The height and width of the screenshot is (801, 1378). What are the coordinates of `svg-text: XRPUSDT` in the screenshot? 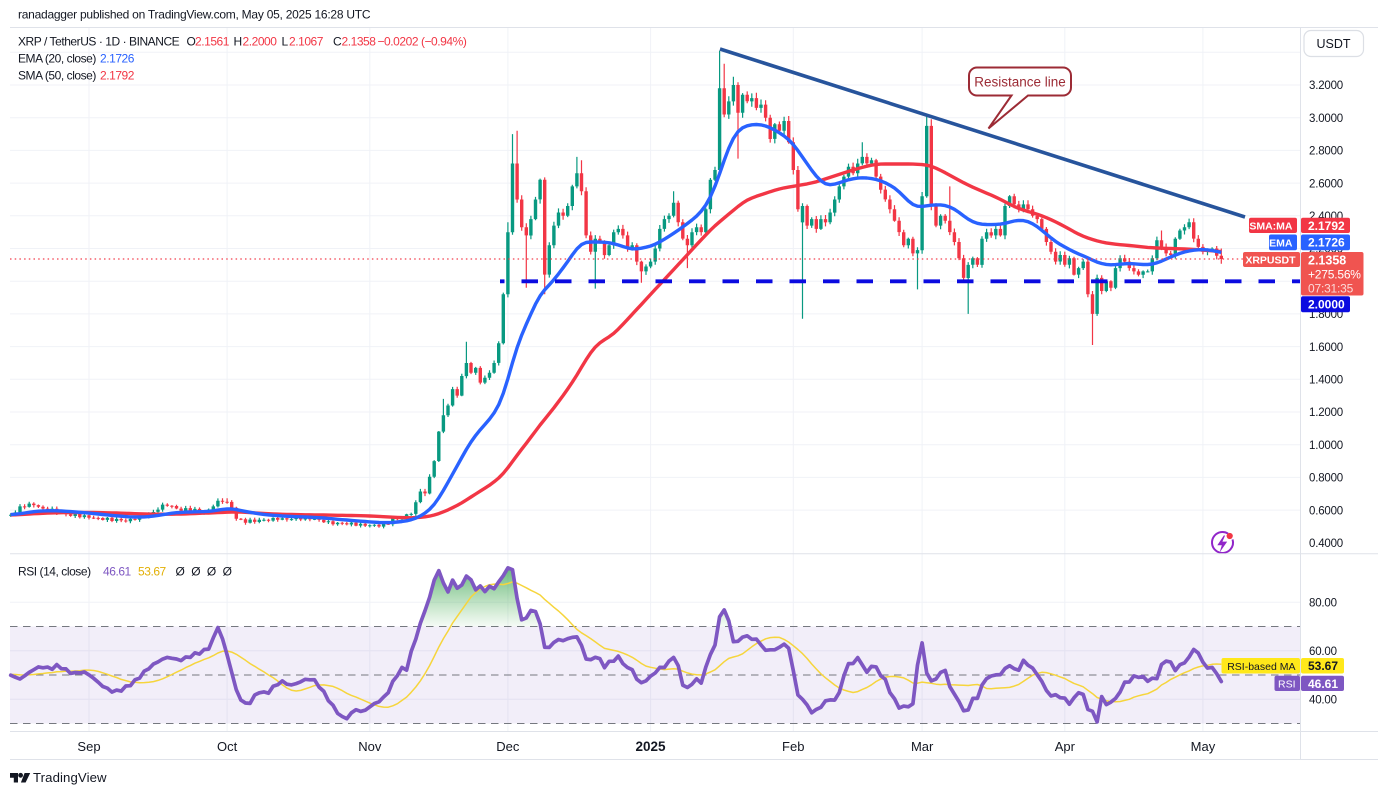 It's located at (1270, 261).